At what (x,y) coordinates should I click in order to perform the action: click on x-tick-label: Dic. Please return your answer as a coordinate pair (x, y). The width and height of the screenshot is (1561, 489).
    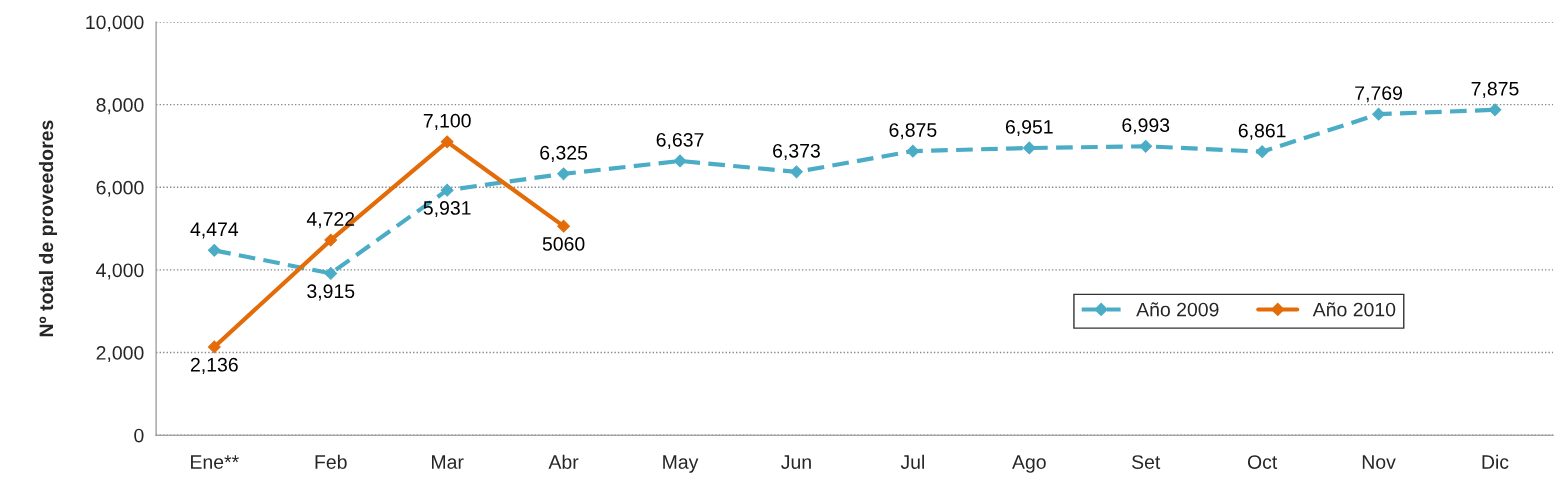
    Looking at the image, I should click on (1495, 461).